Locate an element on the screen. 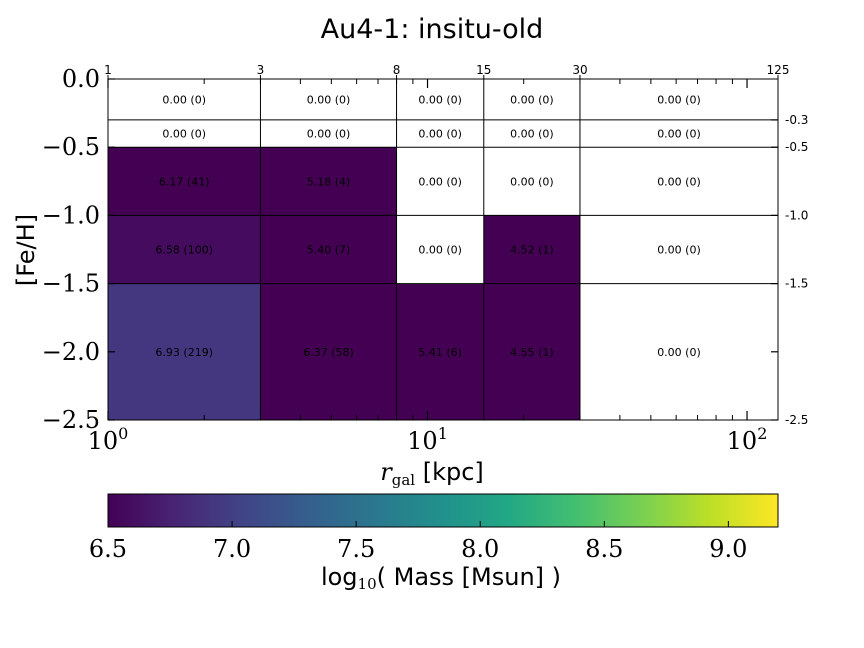 This screenshot has height=648, width=864. colorbar-tick-label: 6.5 is located at coordinates (108, 549).